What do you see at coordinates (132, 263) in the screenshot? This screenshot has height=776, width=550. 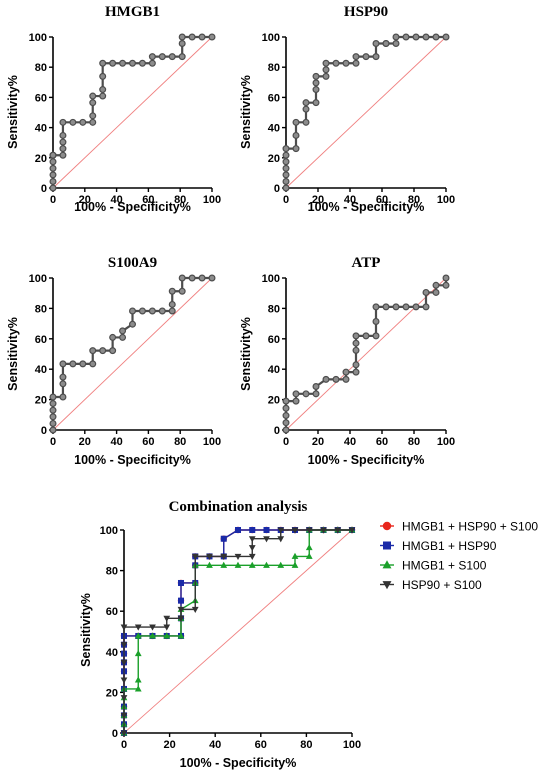 I see `panel-s100a9-title: S100A9` at bounding box center [132, 263].